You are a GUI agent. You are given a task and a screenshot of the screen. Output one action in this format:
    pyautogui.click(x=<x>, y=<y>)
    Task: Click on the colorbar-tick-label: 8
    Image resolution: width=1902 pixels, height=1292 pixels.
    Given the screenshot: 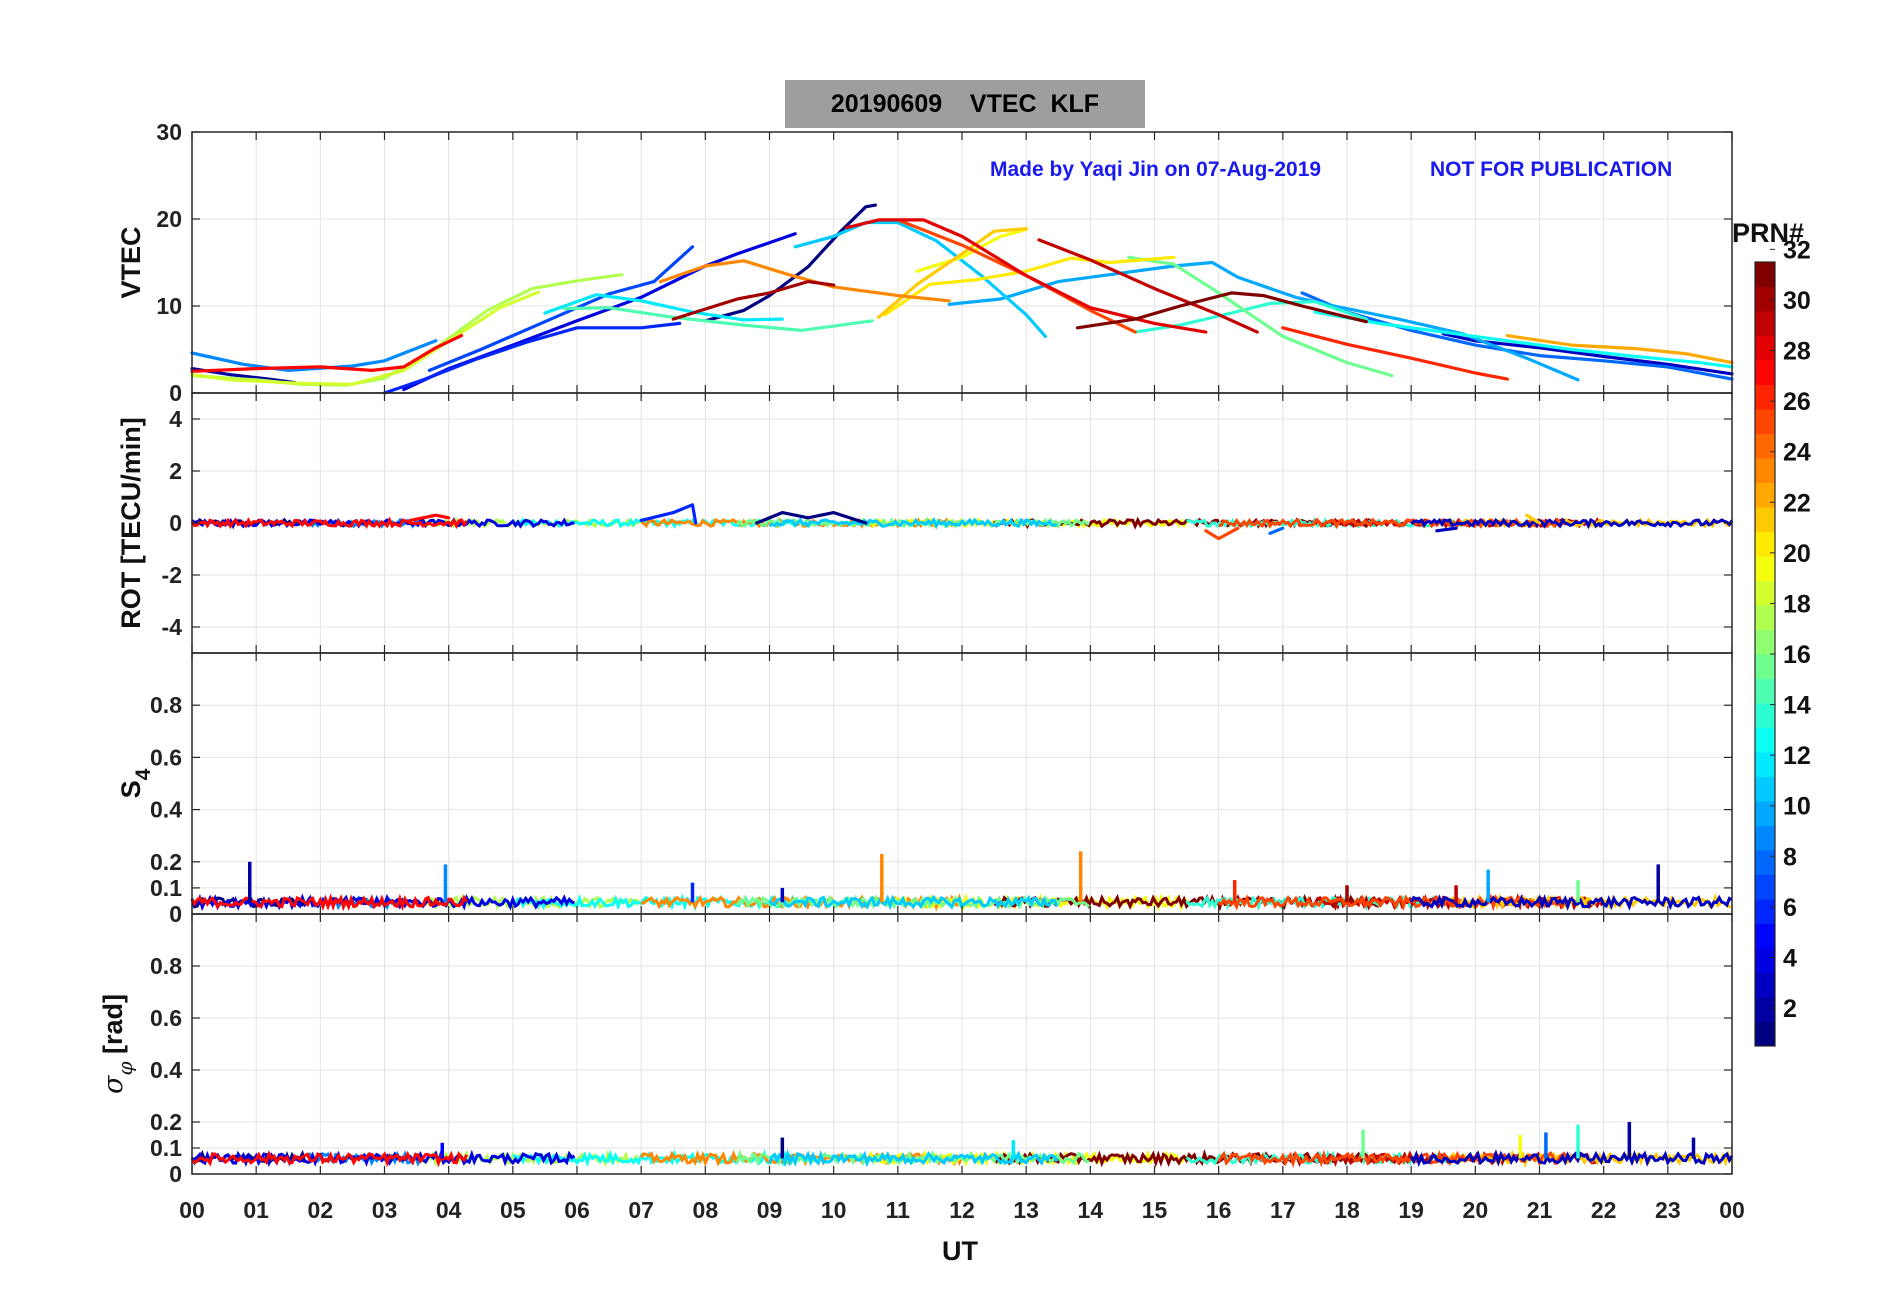 What is the action you would take?
    pyautogui.click(x=1790, y=857)
    